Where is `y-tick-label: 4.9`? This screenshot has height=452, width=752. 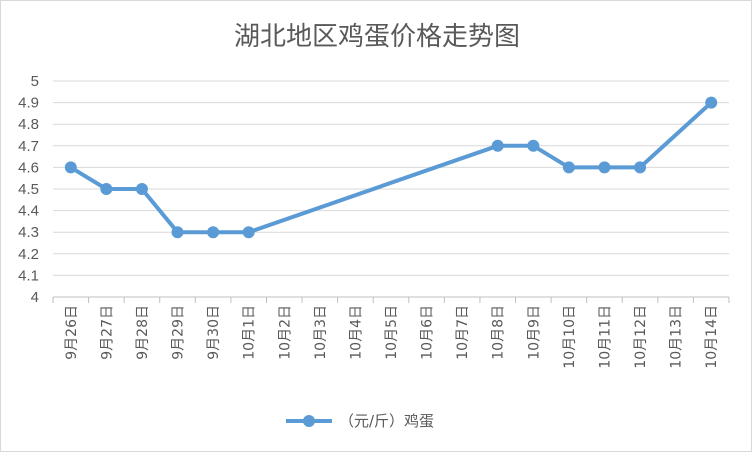 y-tick-label: 4.9 is located at coordinates (28, 103).